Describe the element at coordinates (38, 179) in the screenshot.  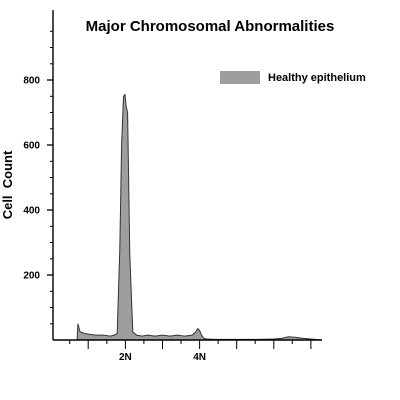
I see `y-ticks: 200 400 600 800` at that location.